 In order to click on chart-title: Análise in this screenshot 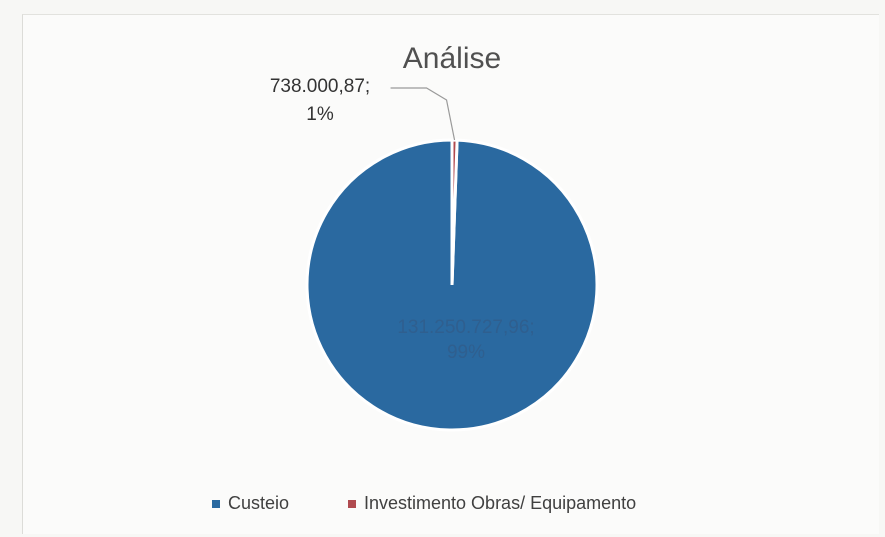, I will do `click(452, 58)`.